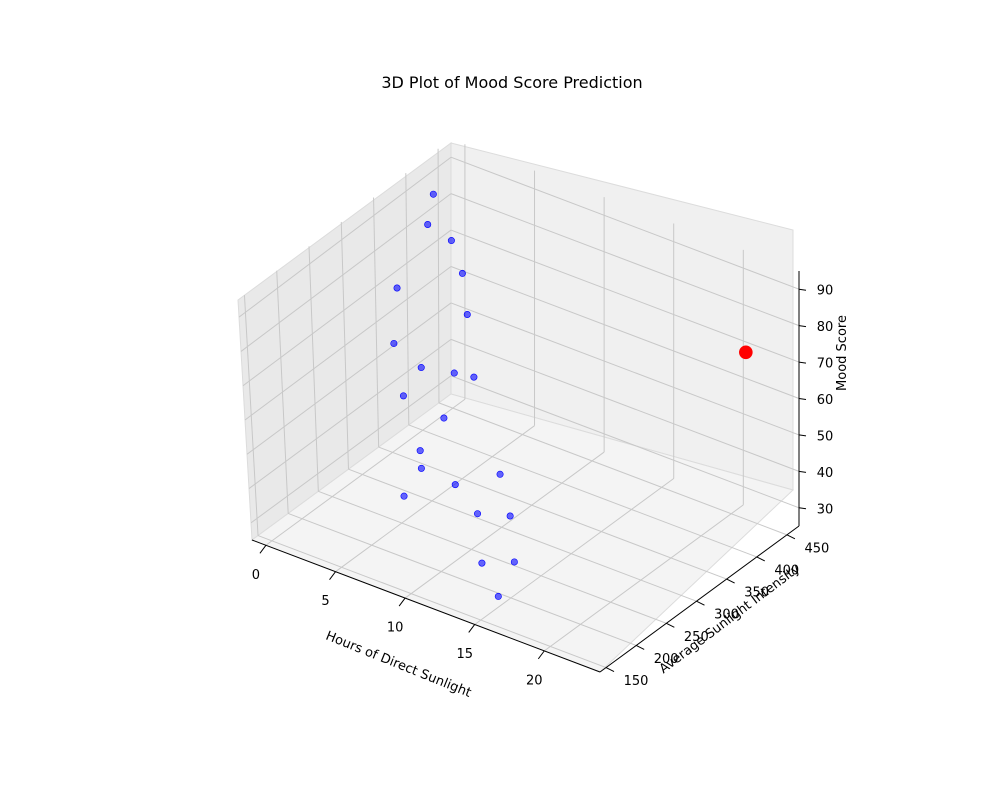 The image size is (1000, 800). What do you see at coordinates (325, 601) in the screenshot?
I see `x-tick-label: 5` at bounding box center [325, 601].